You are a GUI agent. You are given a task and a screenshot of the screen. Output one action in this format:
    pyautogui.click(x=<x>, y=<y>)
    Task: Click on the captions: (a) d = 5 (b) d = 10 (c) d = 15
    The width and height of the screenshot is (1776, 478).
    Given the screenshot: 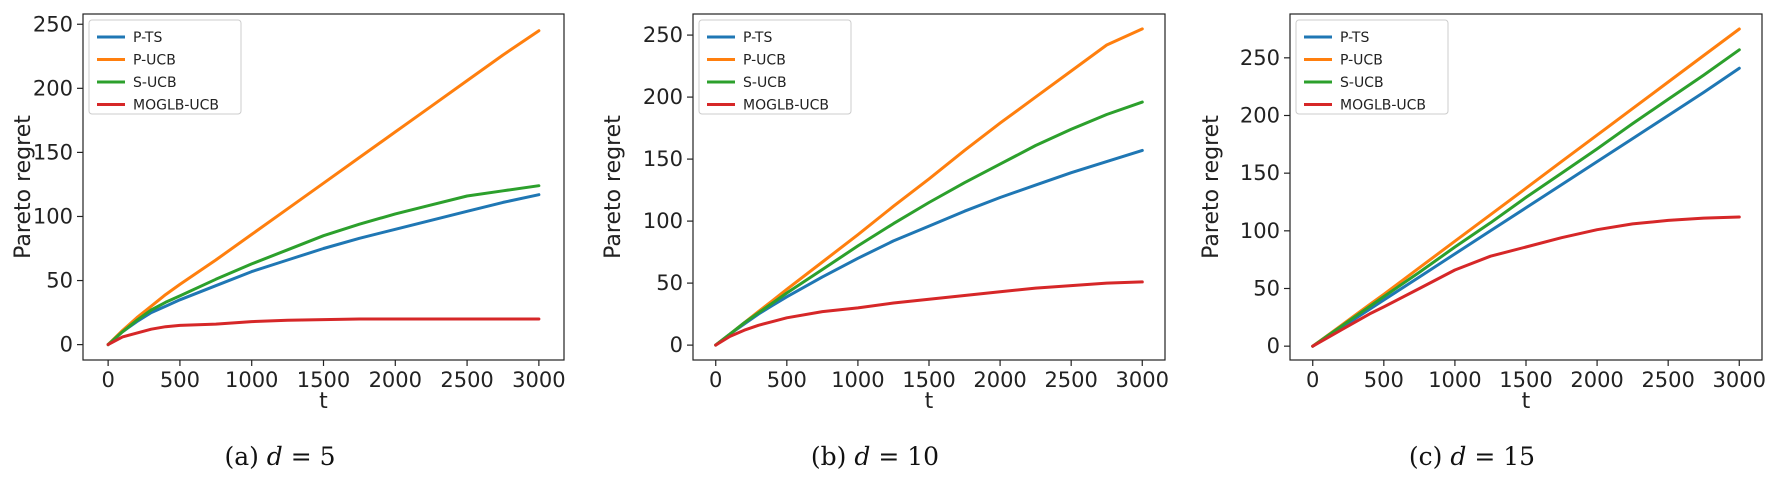 What is the action you would take?
    pyautogui.click(x=879, y=456)
    